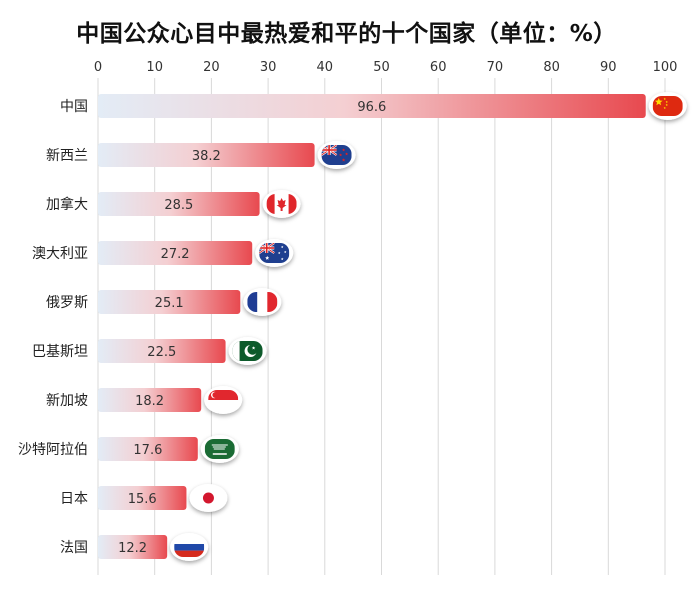 Image resolution: width=693 pixels, height=589 pixels. I want to click on category-label: 俄罗斯, so click(67, 303).